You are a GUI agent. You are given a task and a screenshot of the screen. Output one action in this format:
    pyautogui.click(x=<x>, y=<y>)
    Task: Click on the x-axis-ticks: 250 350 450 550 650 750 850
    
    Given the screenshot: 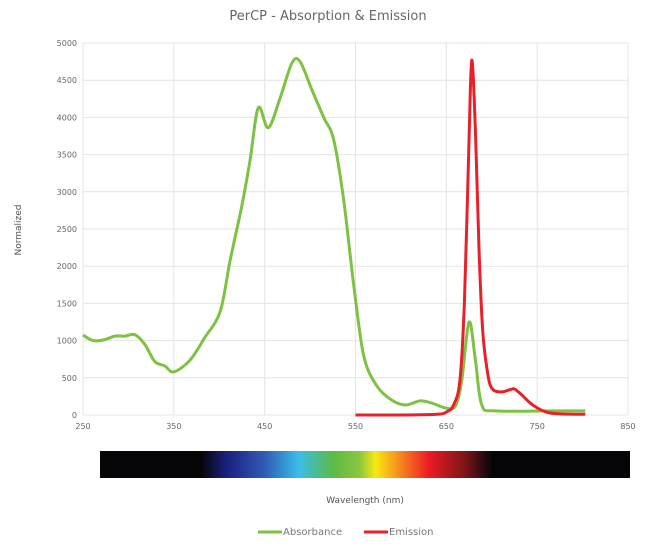 What is the action you would take?
    pyautogui.click(x=355, y=426)
    